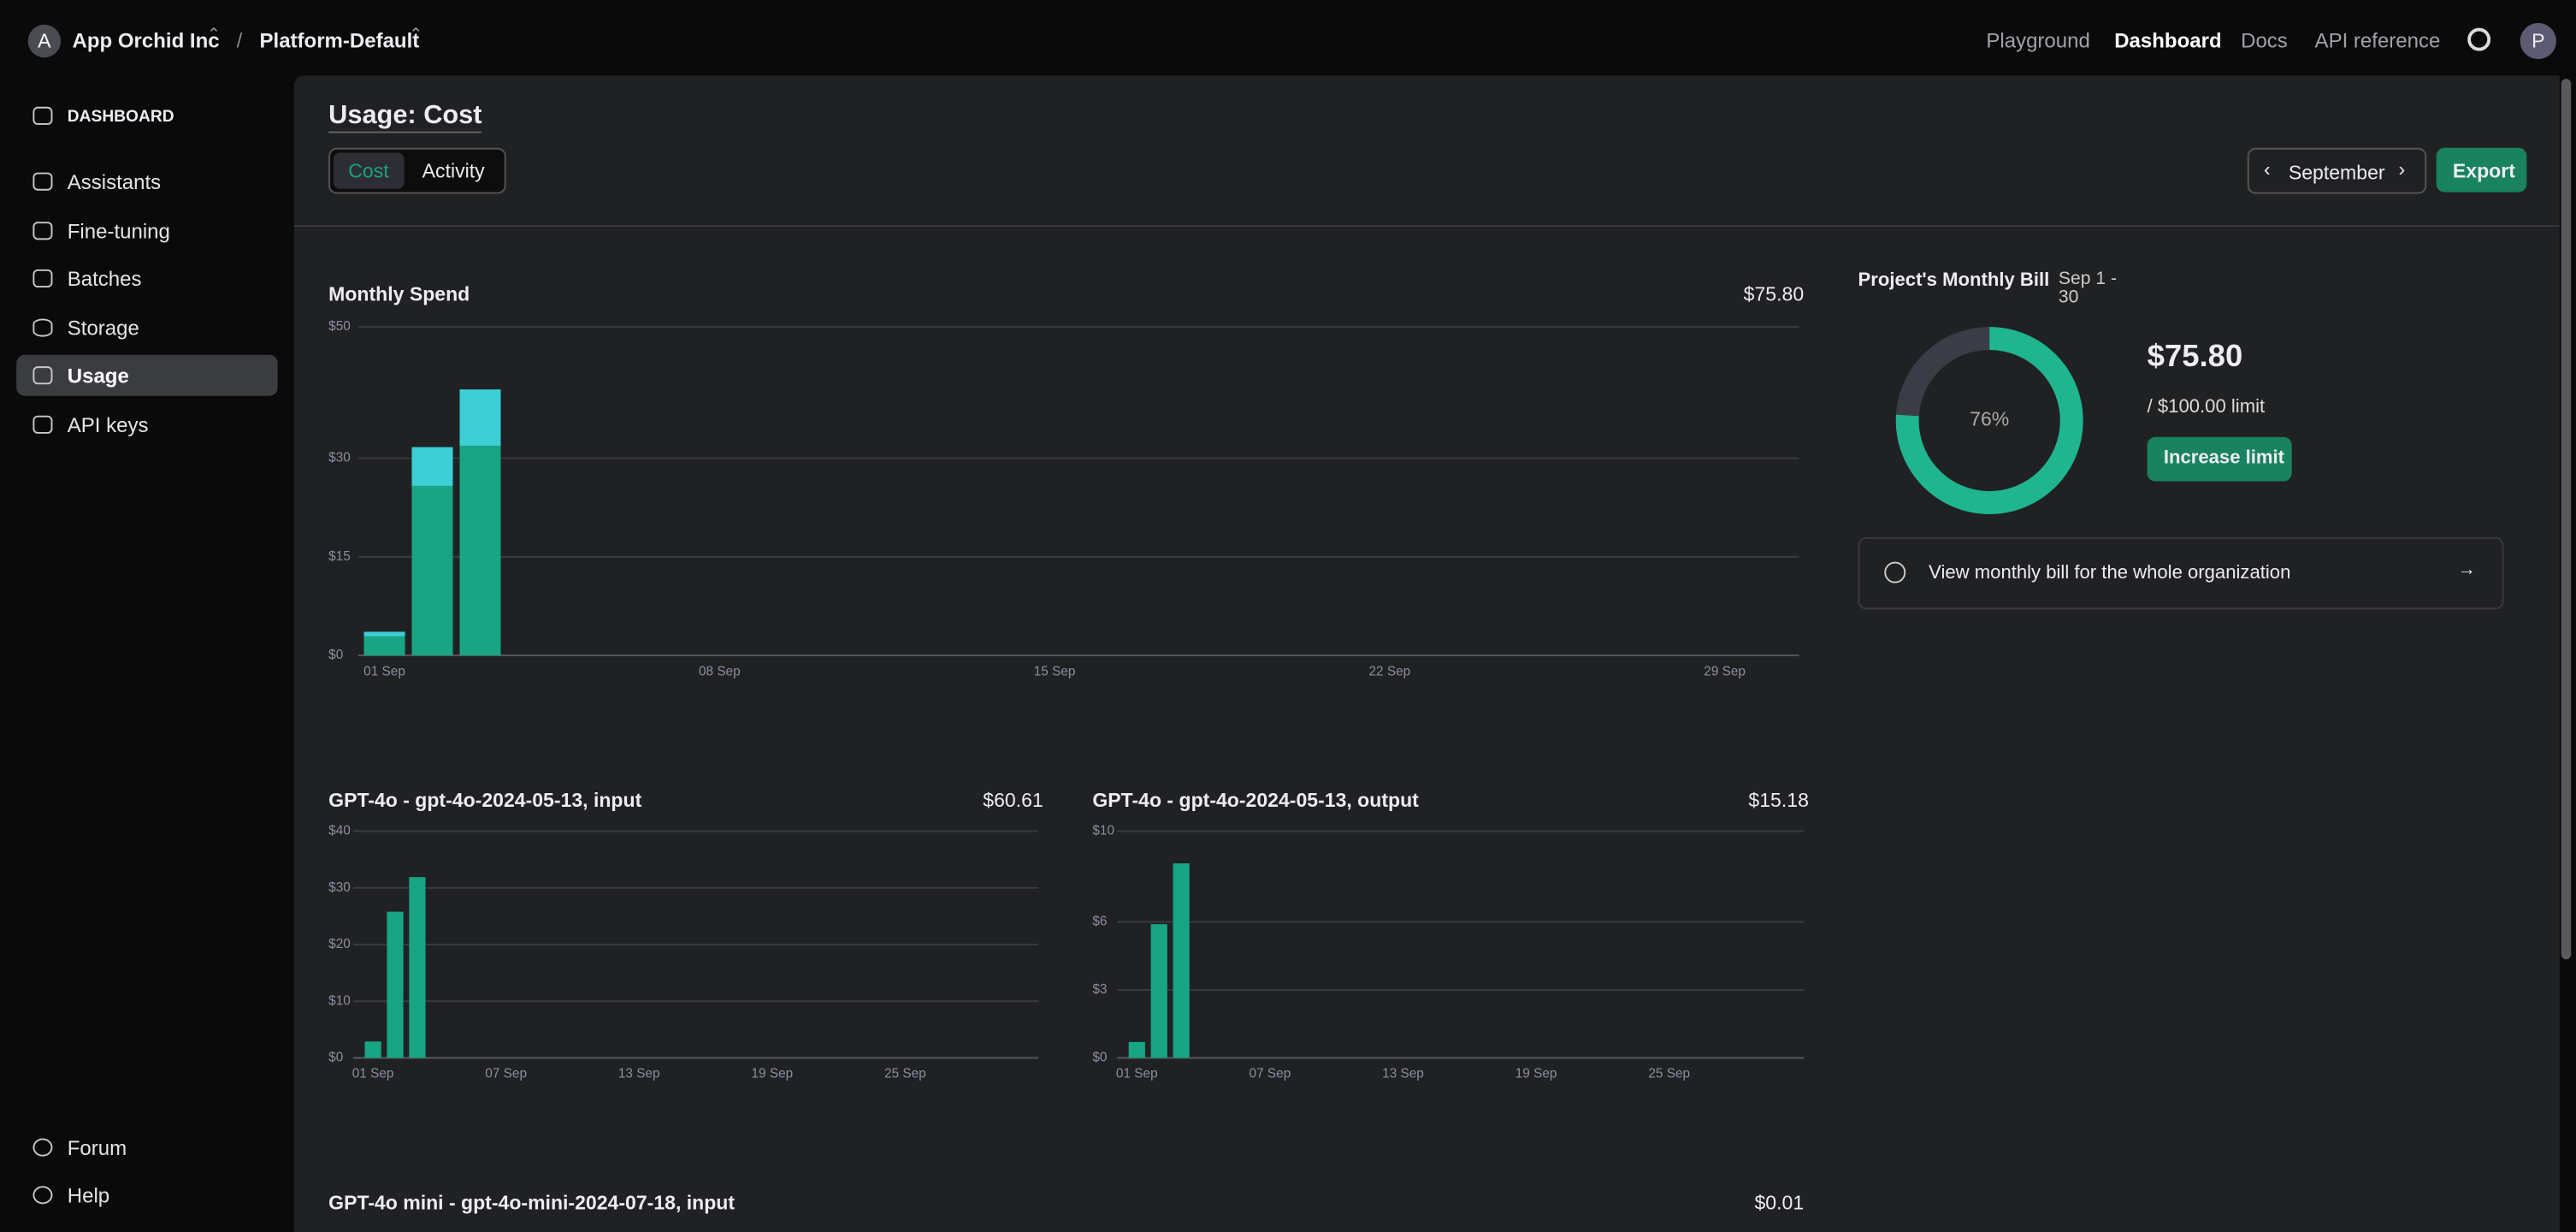 This screenshot has height=1232, width=2576. I want to click on tab: Activity, so click(453, 171).